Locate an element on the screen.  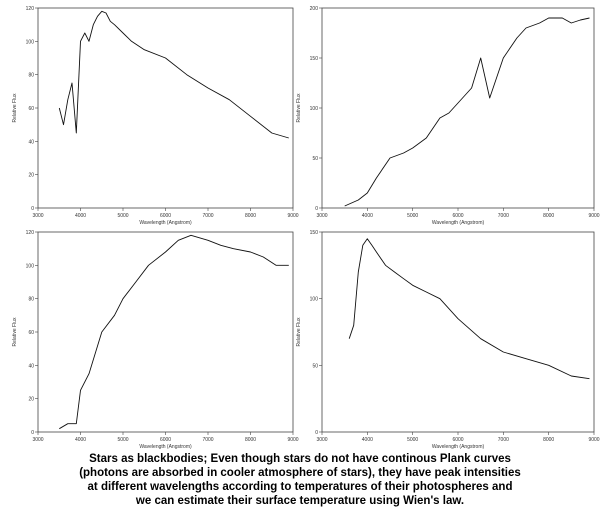
y-tick-label: 200 is located at coordinates (314, 9).